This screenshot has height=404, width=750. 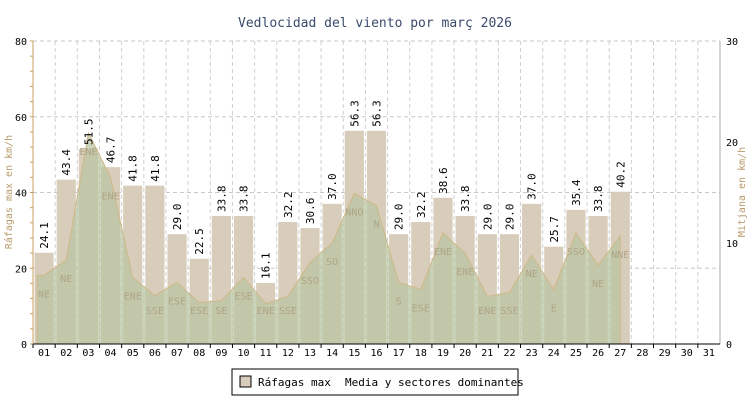 What do you see at coordinates (399, 353) in the screenshot?
I see `x-tick-label: 17` at bounding box center [399, 353].